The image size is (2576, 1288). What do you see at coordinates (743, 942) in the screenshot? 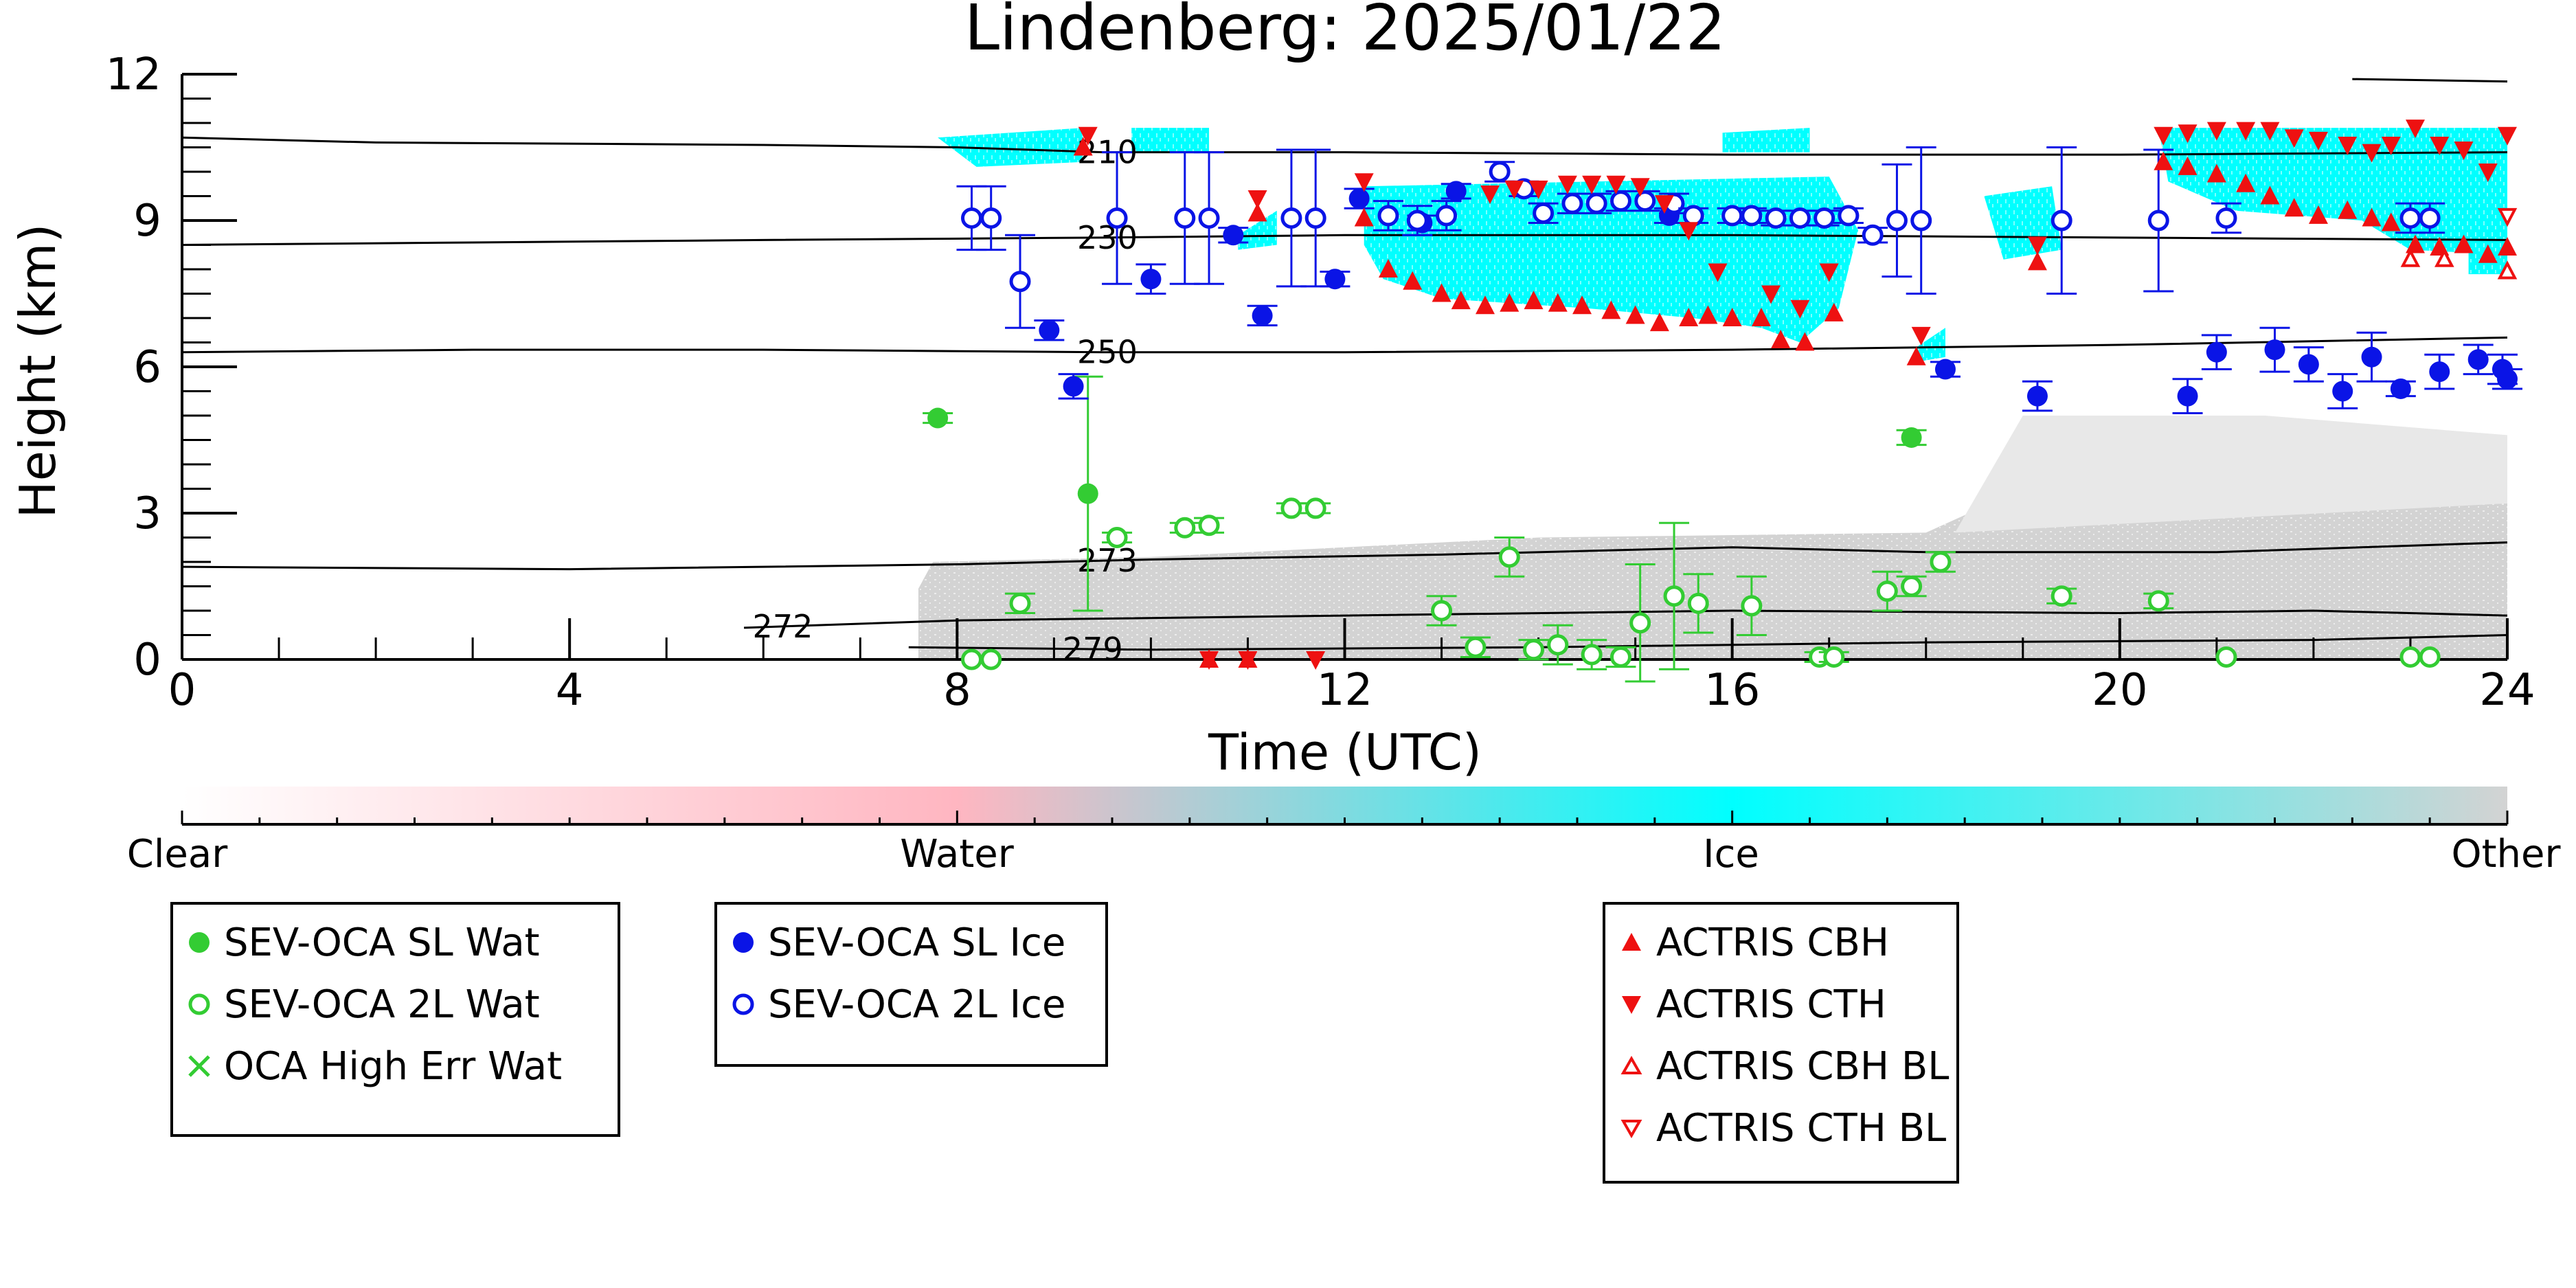
I see `filled-circle-marker-icon` at bounding box center [743, 942].